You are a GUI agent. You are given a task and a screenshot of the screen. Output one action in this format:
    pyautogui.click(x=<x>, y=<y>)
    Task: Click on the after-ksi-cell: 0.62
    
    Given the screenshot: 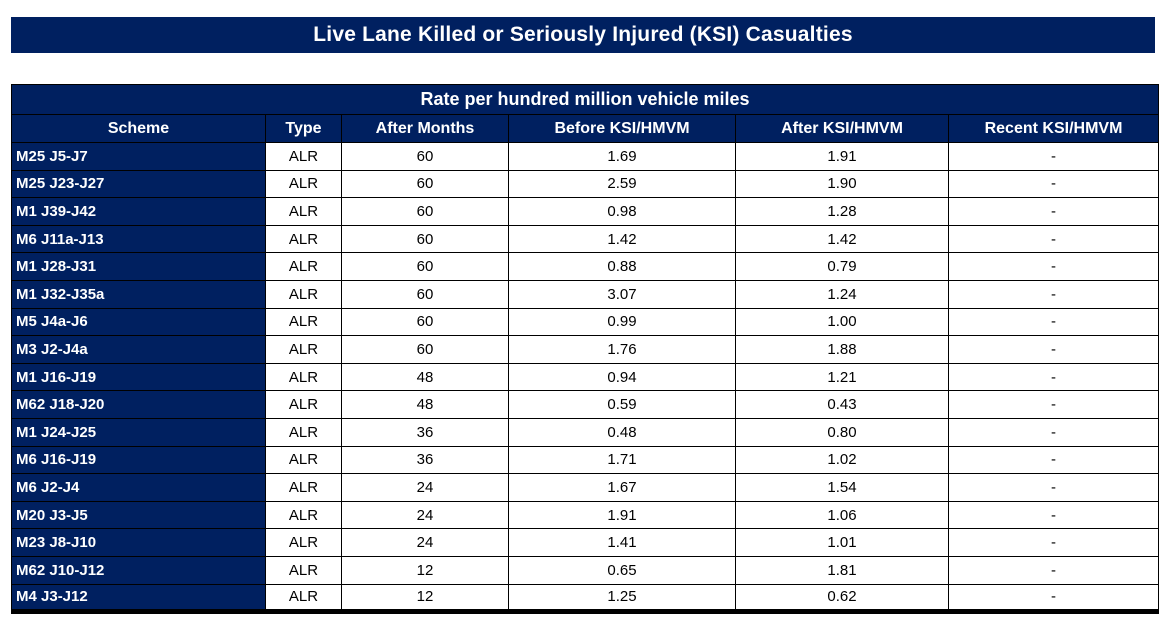 What is the action you would take?
    pyautogui.click(x=842, y=598)
    